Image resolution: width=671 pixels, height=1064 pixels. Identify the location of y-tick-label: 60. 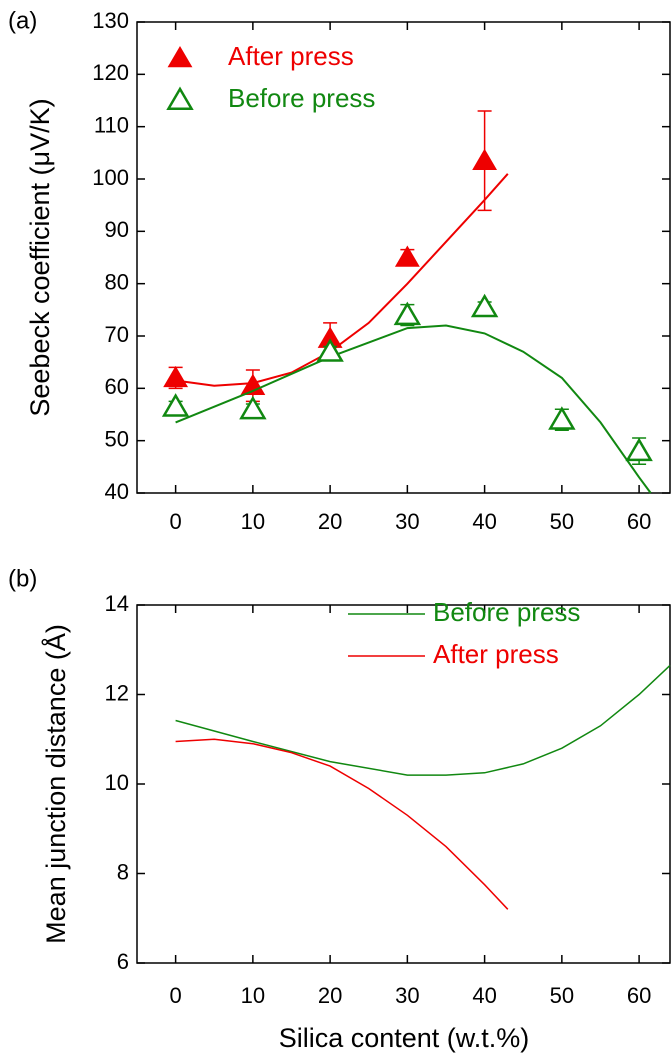
(117, 386).